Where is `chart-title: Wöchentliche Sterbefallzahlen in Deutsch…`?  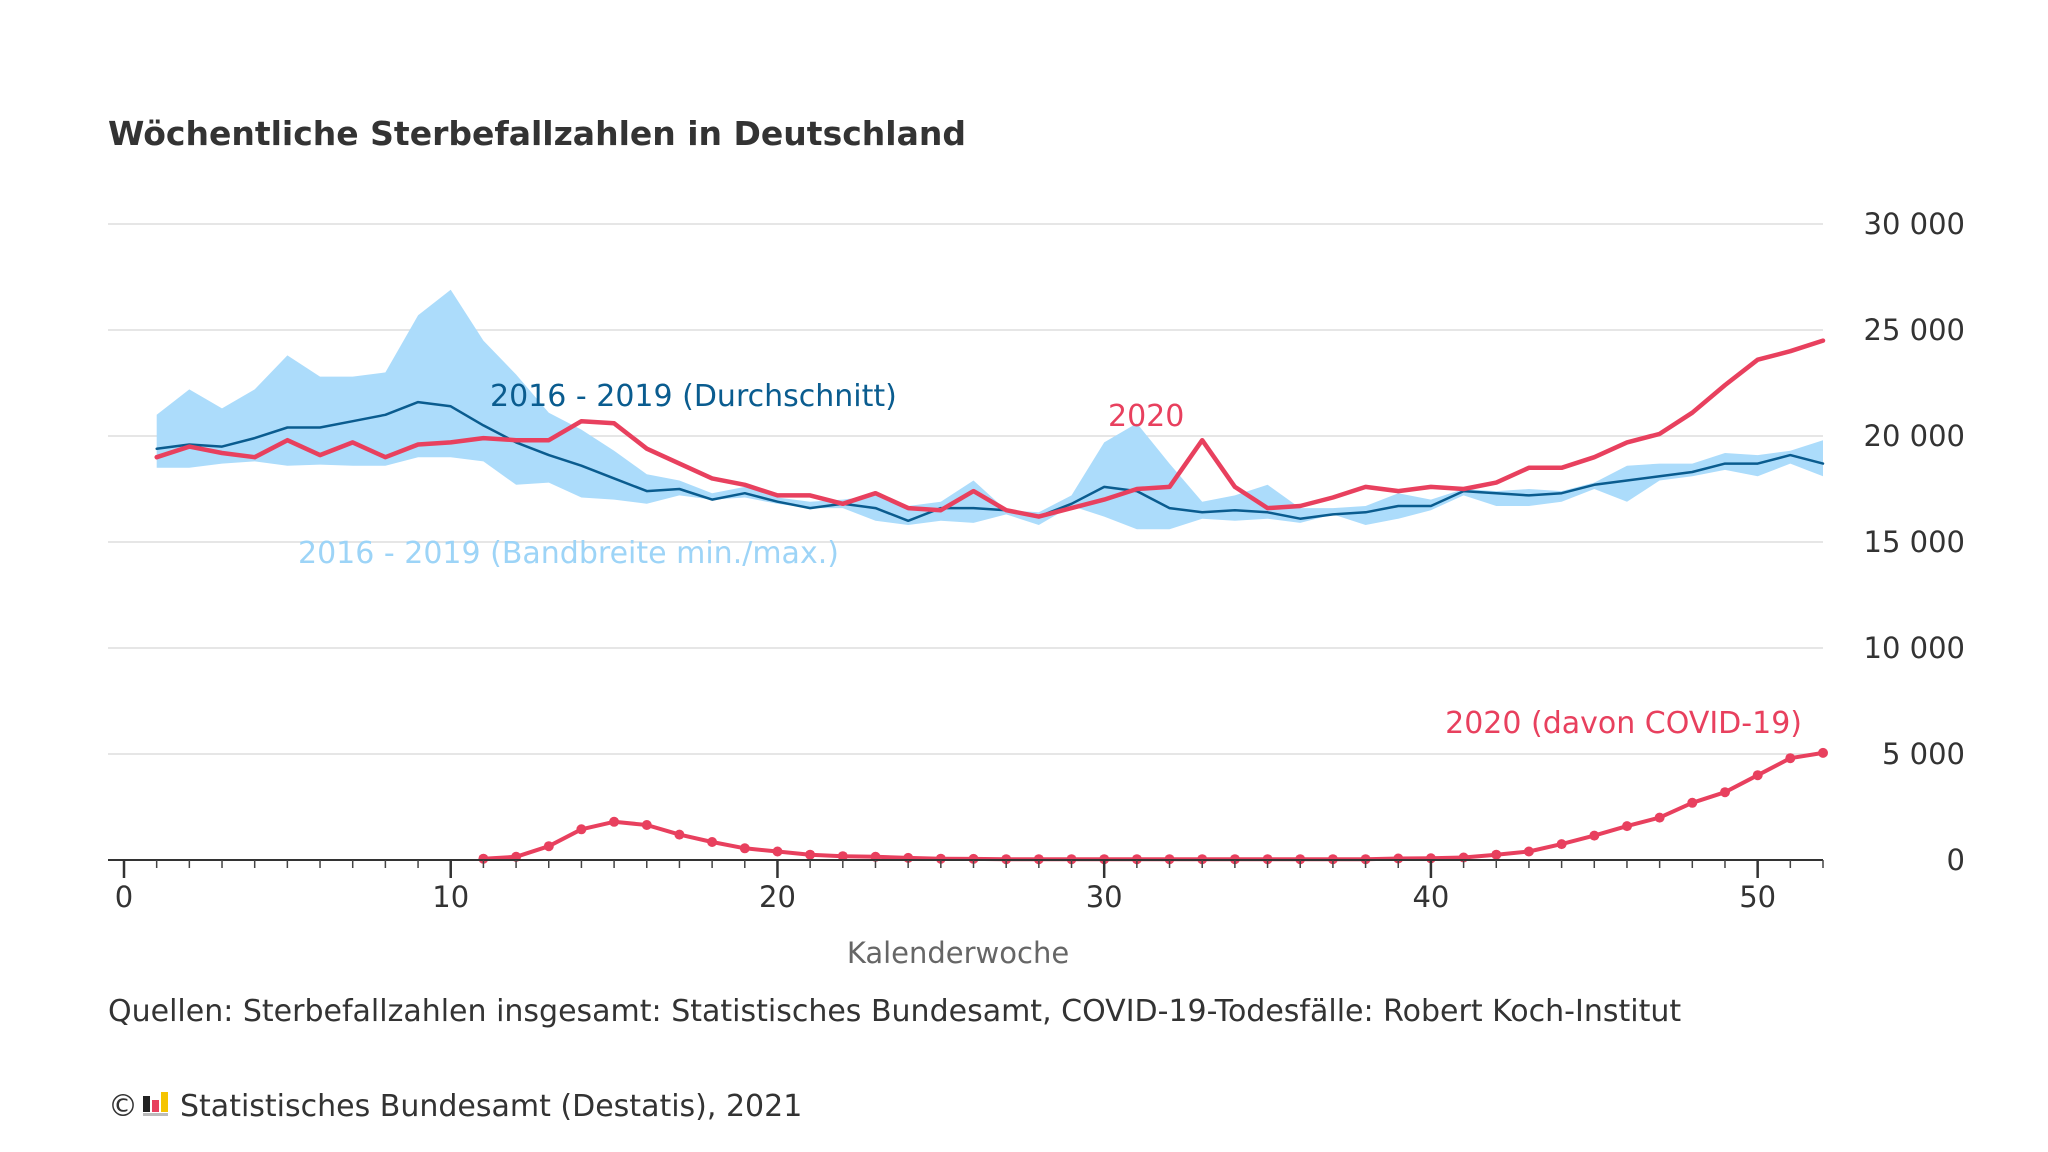
chart-title: Wöchentliche Sterbefallzahlen in Deutsch… is located at coordinates (537, 133).